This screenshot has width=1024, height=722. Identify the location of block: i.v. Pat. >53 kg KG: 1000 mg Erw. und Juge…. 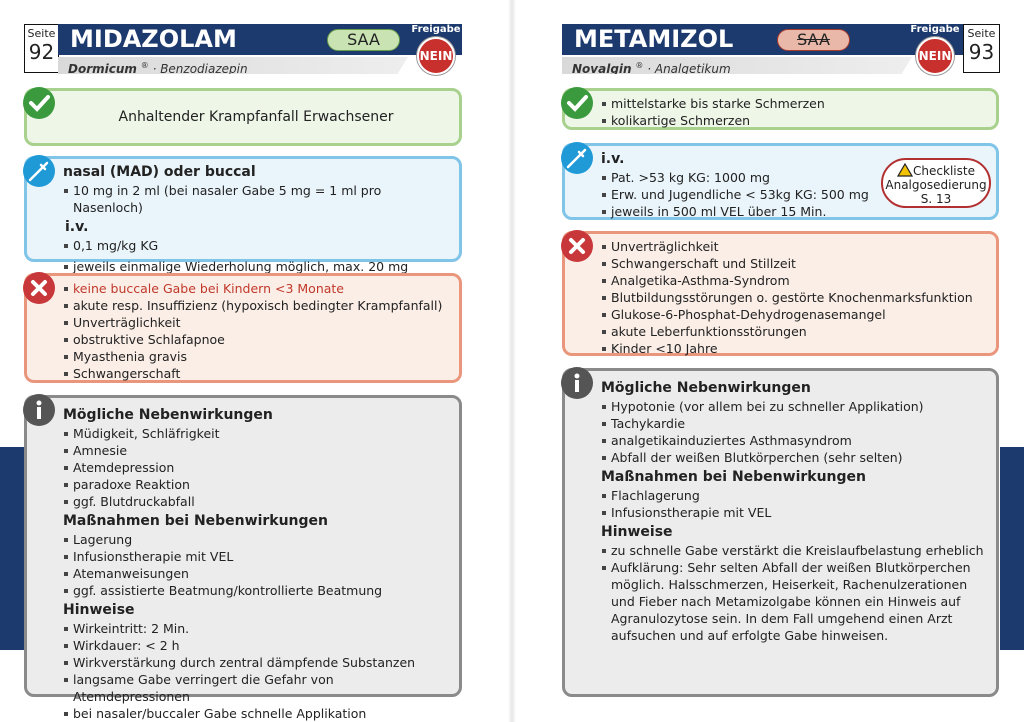
(793, 185).